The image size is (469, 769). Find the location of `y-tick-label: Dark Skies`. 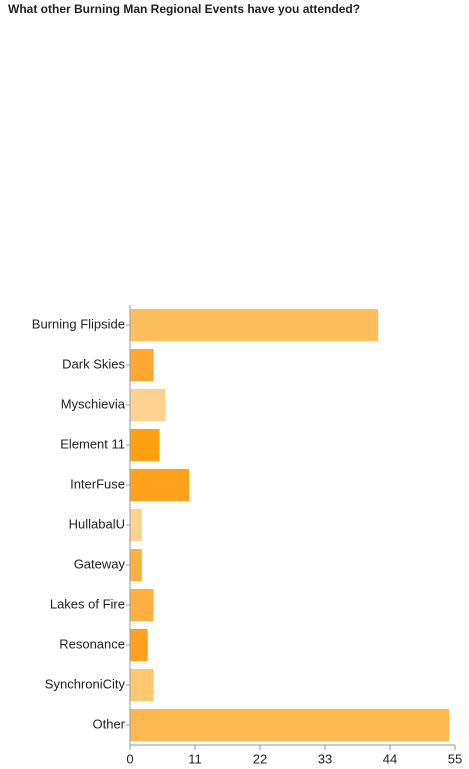

y-tick-label: Dark Skies is located at coordinates (93, 363).